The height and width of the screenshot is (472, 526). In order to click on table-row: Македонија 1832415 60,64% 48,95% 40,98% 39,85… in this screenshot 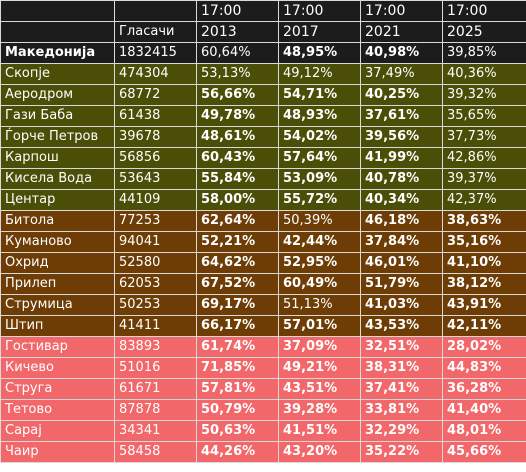, I will do `click(263, 53)`.